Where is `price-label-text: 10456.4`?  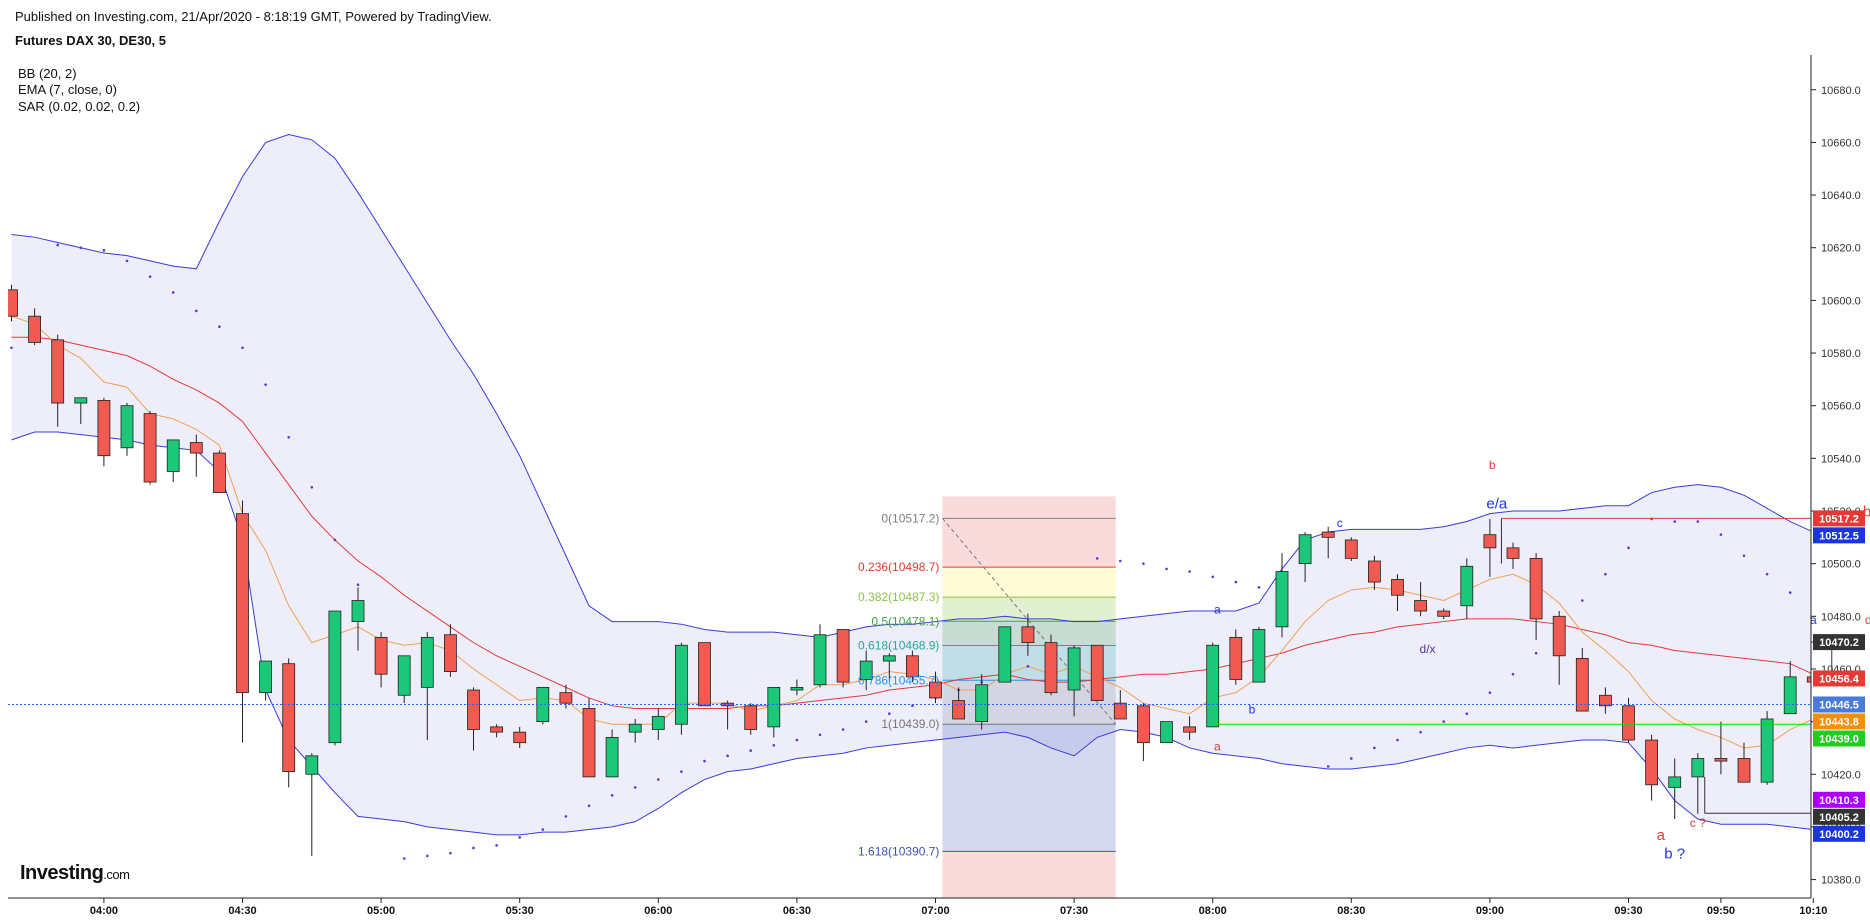 price-label-text: 10456.4 is located at coordinates (1839, 679).